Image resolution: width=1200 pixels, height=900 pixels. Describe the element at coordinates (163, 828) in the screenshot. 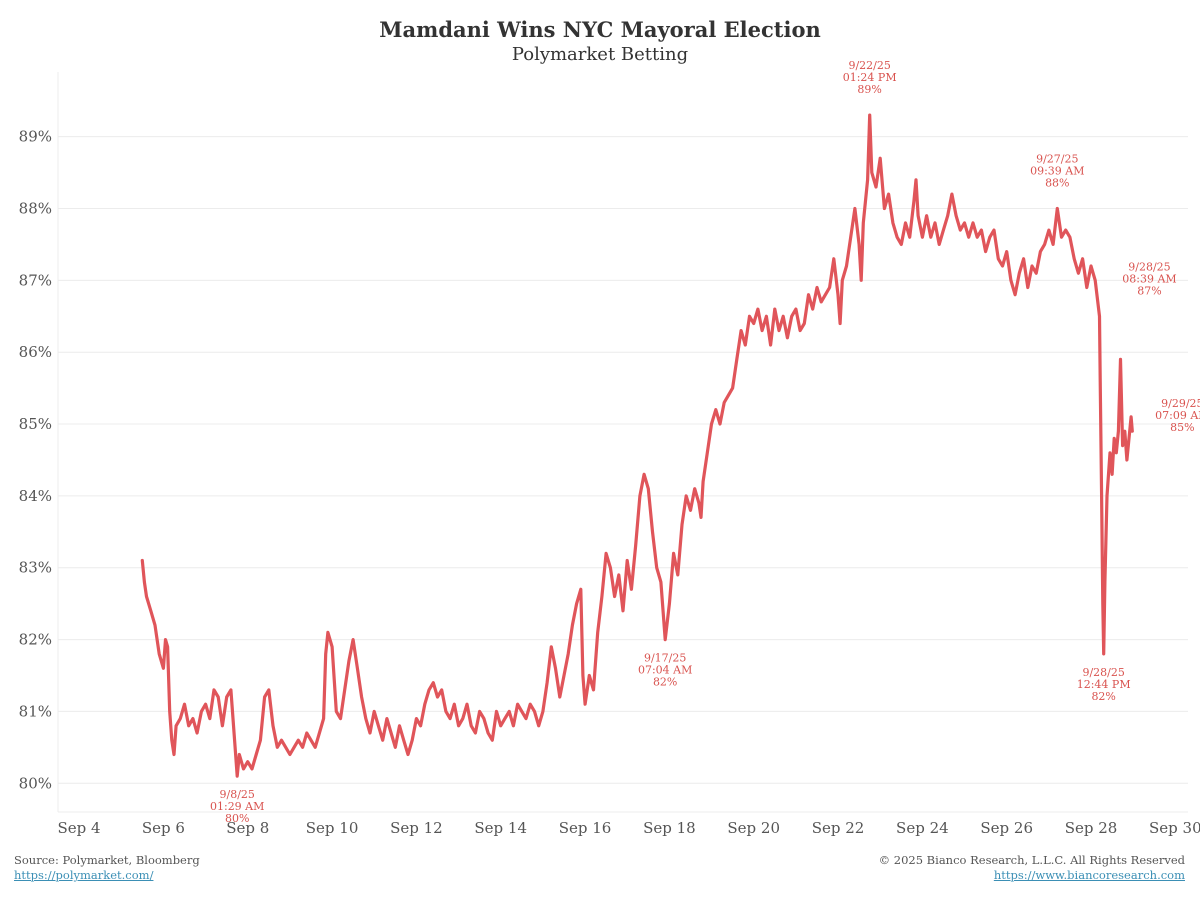

I see `x-tick-label: Sep 6` at that location.